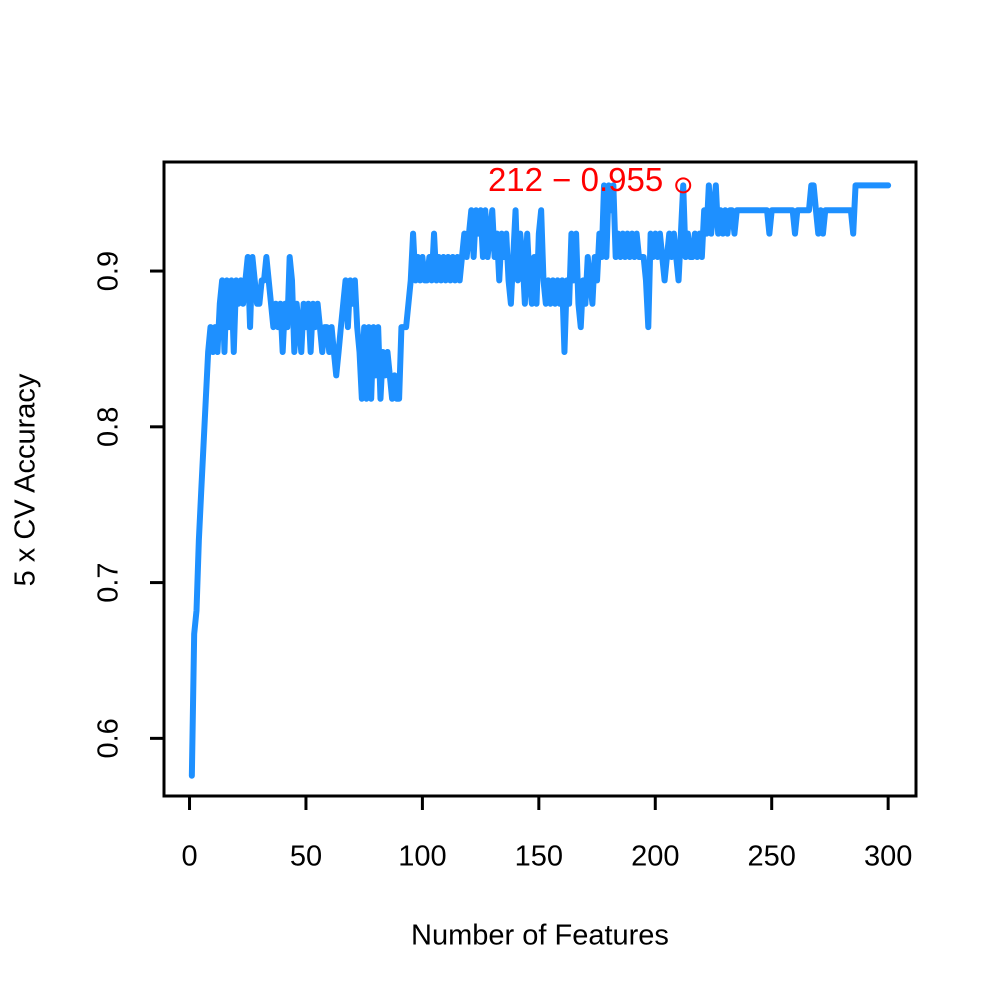 This screenshot has width=1000, height=1000. What do you see at coordinates (655, 857) in the screenshot?
I see `x-tick-label: 200` at bounding box center [655, 857].